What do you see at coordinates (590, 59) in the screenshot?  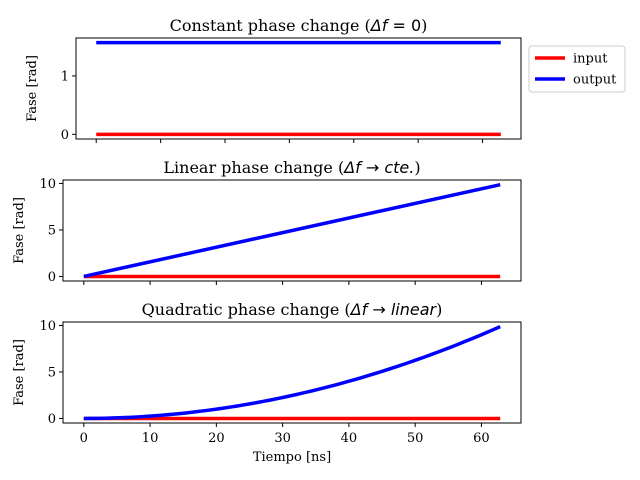 I see `legend-label-input: input` at bounding box center [590, 59].